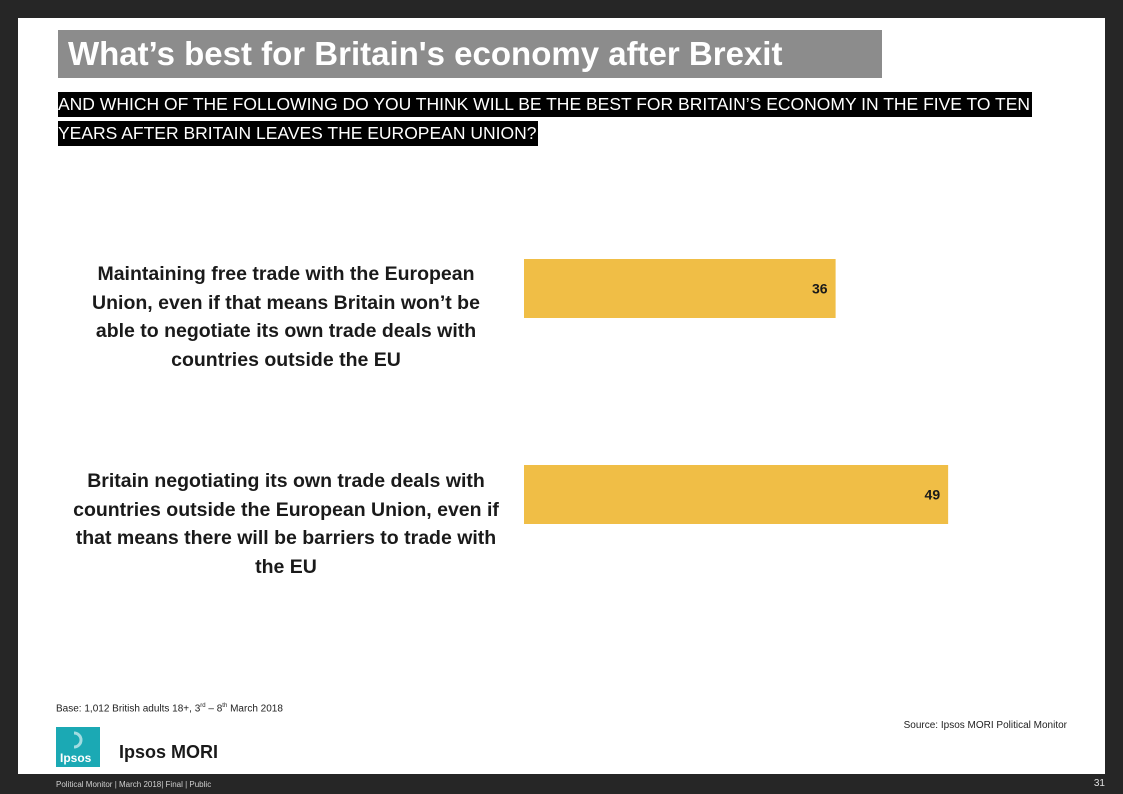 The height and width of the screenshot is (794, 1123). Describe the element at coordinates (169, 752) in the screenshot. I see `brand-name: Ipsos MORI` at that location.